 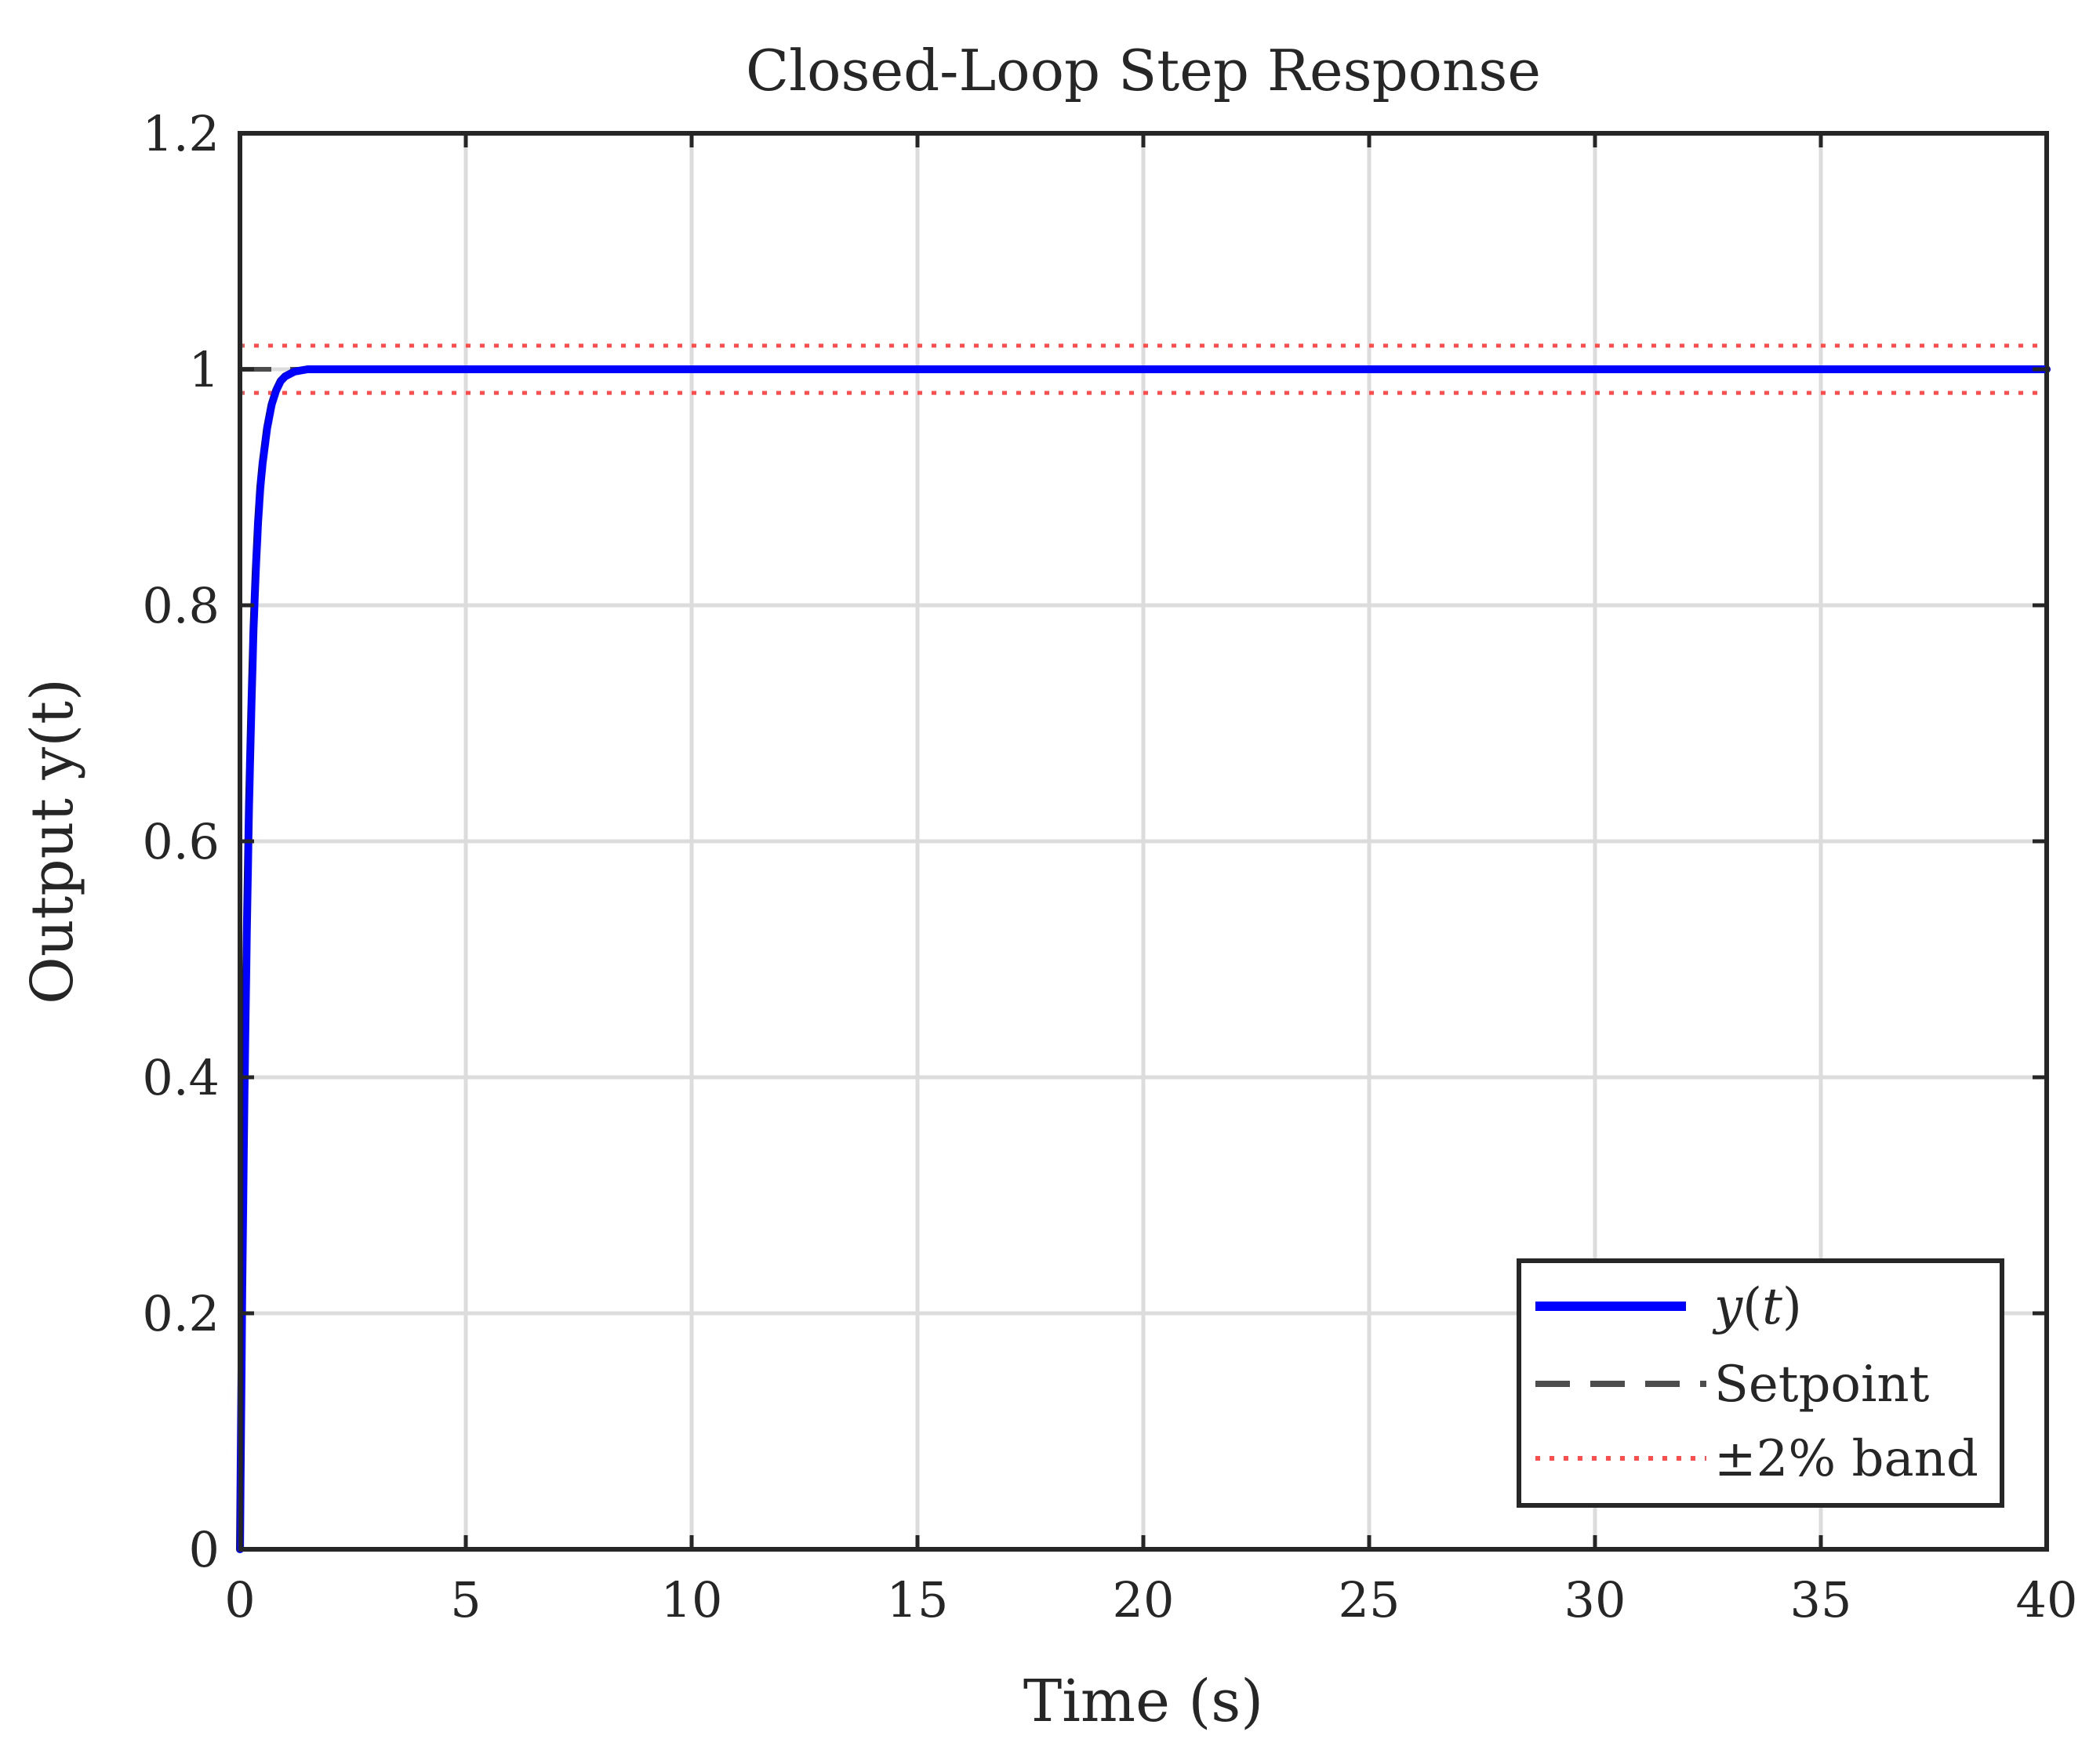 I want to click on x-tick-label: 35, so click(x=1821, y=1599).